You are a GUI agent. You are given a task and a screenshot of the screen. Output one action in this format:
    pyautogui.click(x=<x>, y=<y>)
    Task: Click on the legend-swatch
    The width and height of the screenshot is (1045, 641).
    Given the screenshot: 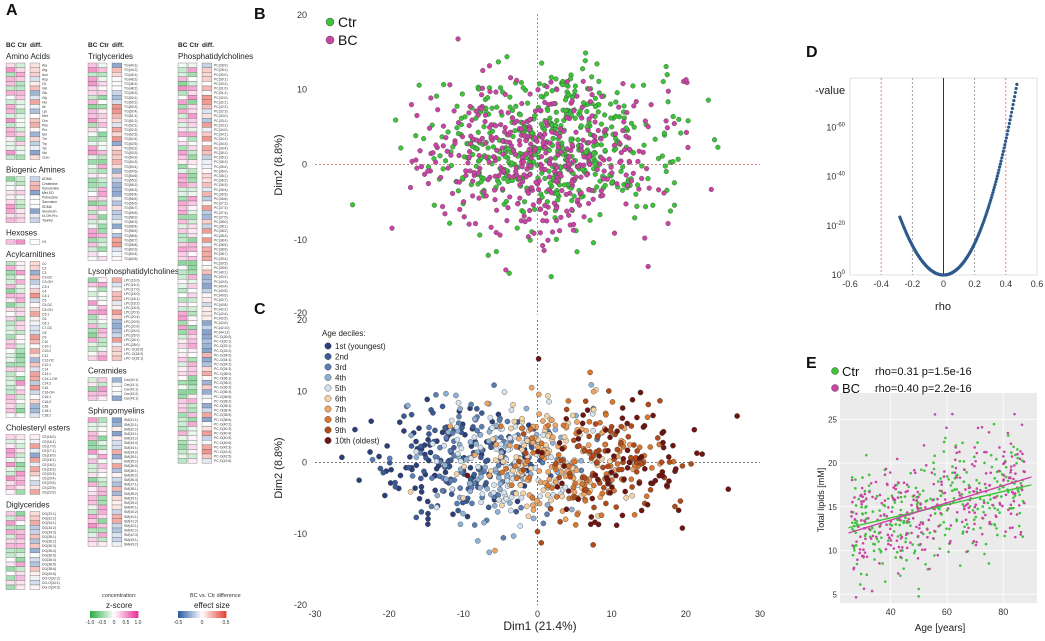 What is the action you would take?
    pyautogui.click(x=213, y=614)
    